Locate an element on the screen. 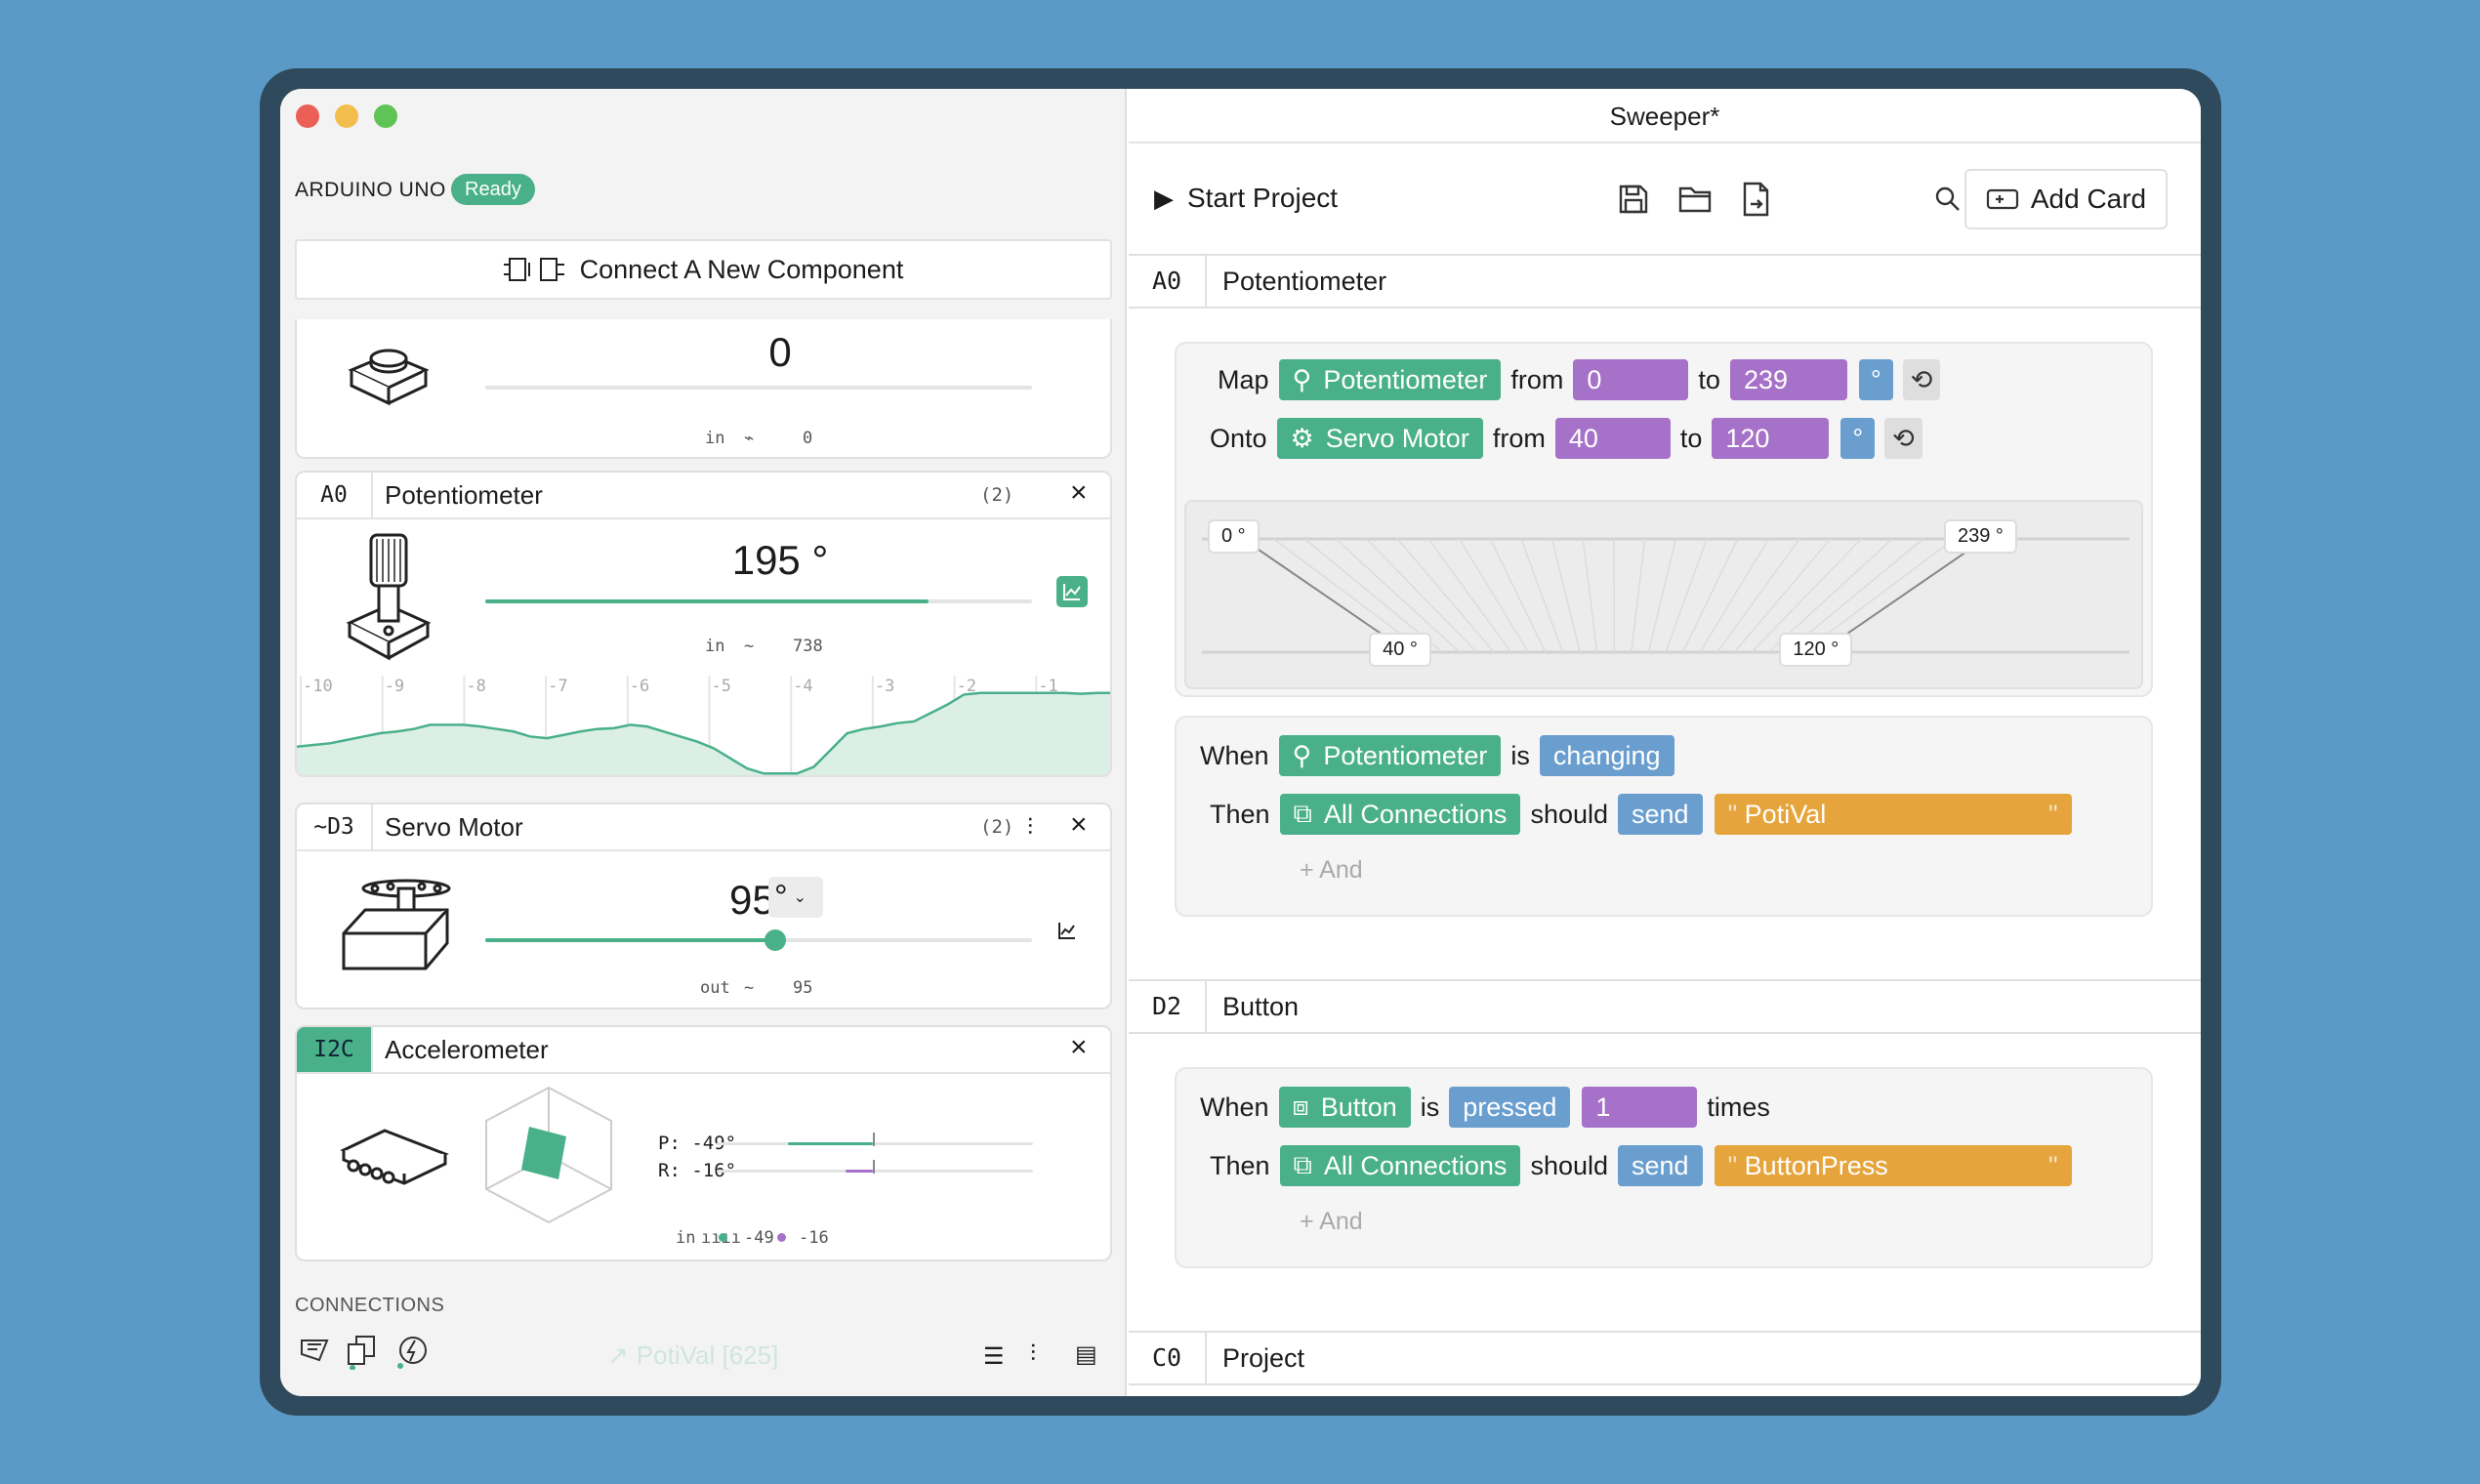 The width and height of the screenshot is (2480, 1484). map-from-input: 0 is located at coordinates (1631, 380).